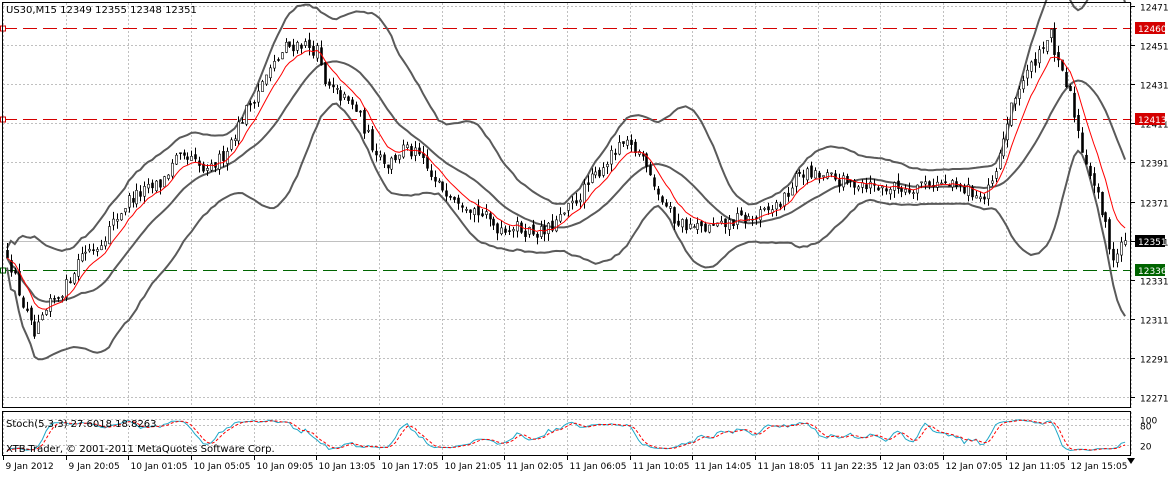 The width and height of the screenshot is (1173, 477). I want to click on stochastic-signal-line, so click(566, 435).